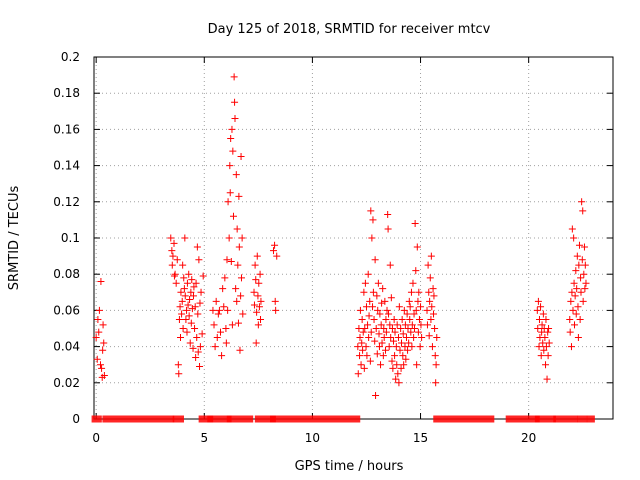  What do you see at coordinates (66, 310) in the screenshot?
I see `y-tick-label: 0.06` at bounding box center [66, 310].